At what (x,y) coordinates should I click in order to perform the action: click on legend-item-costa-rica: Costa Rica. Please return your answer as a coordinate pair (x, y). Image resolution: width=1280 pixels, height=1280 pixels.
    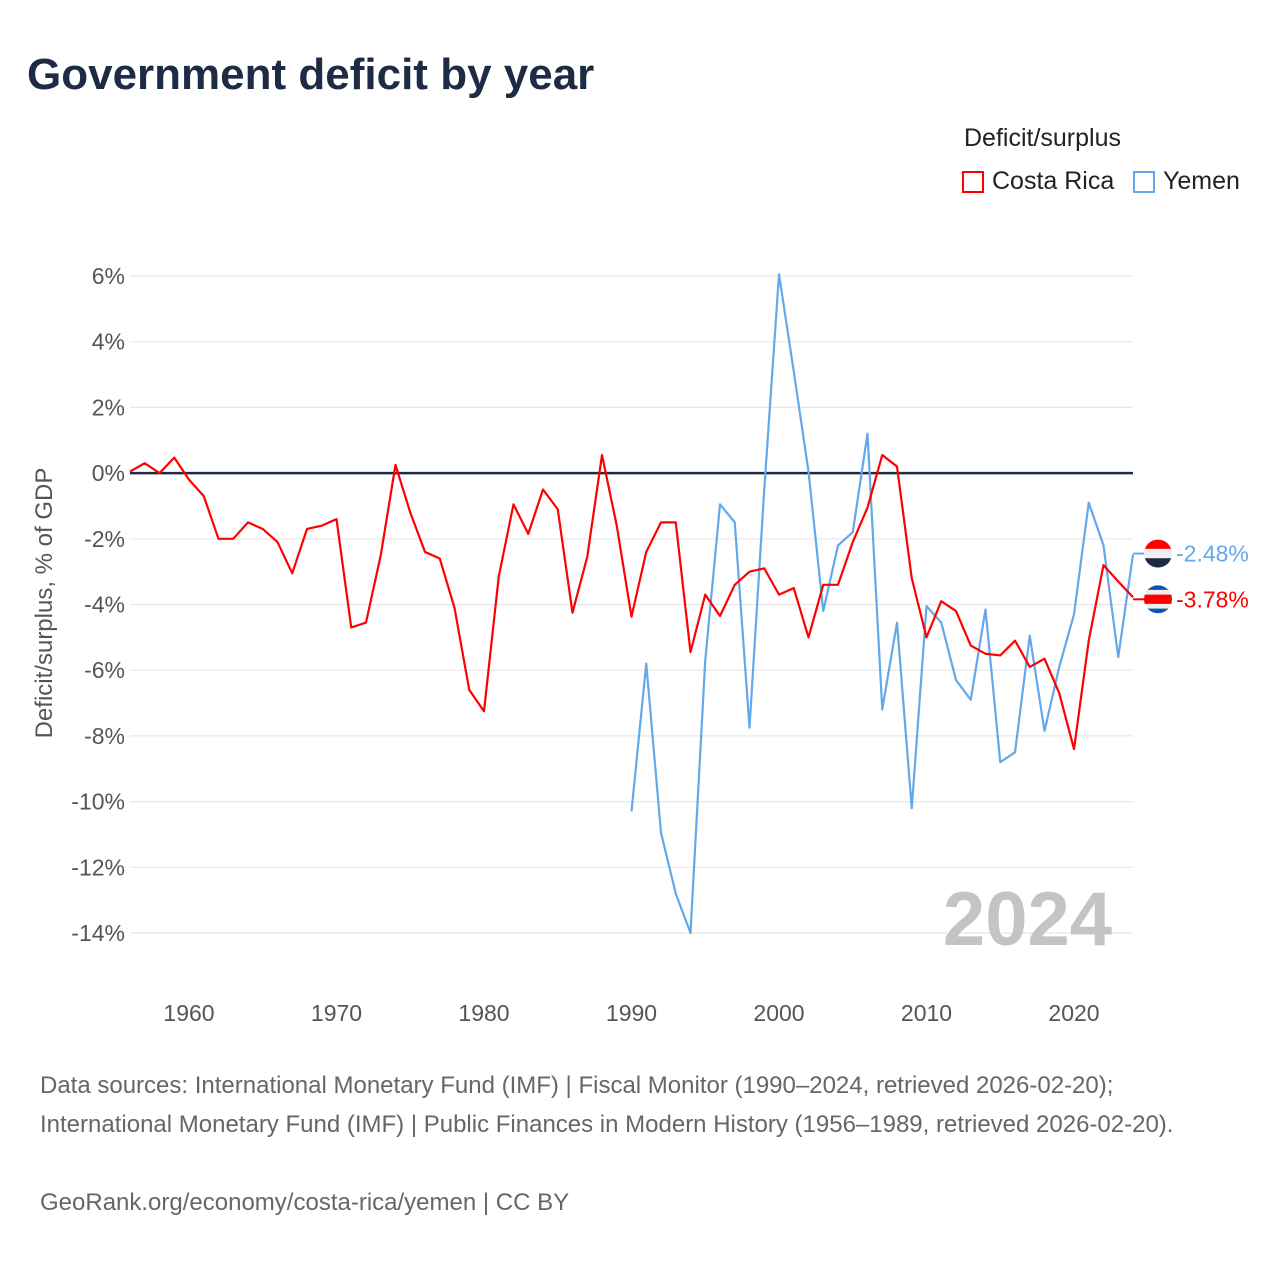
    Looking at the image, I should click on (1038, 181).